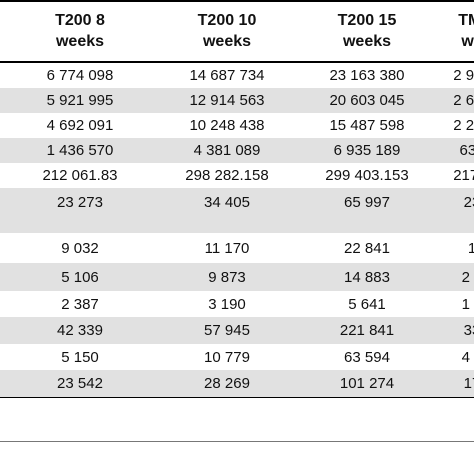  I want to click on table-row: 2 387 3 190 5 641 1 7, so click(237, 304).